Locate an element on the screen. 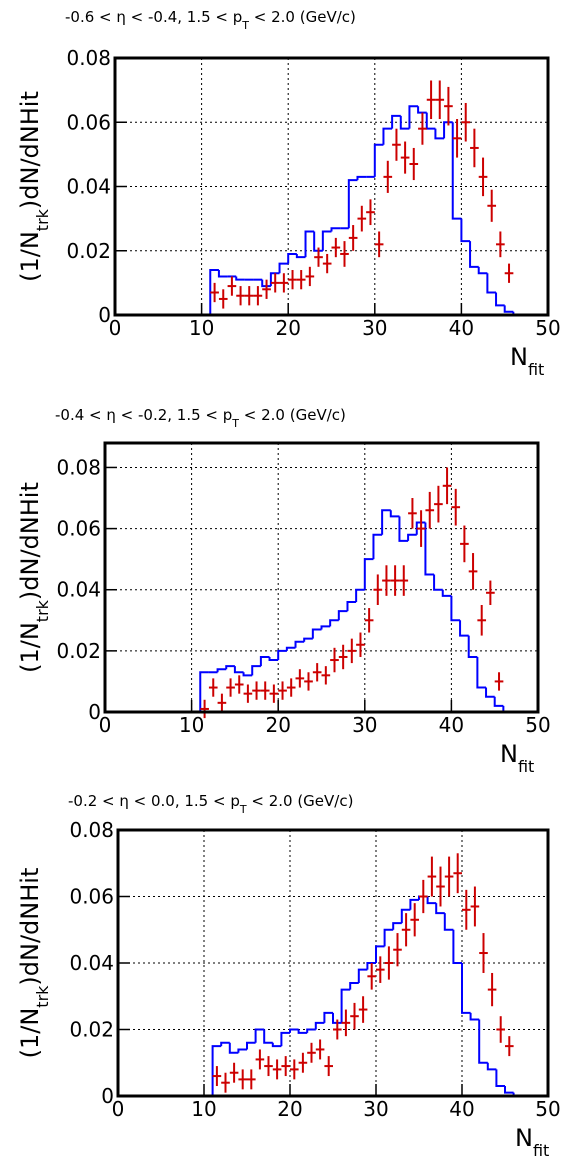 The width and height of the screenshot is (566, 1175). y-tick-label: 0.04 is located at coordinates (78, 590).